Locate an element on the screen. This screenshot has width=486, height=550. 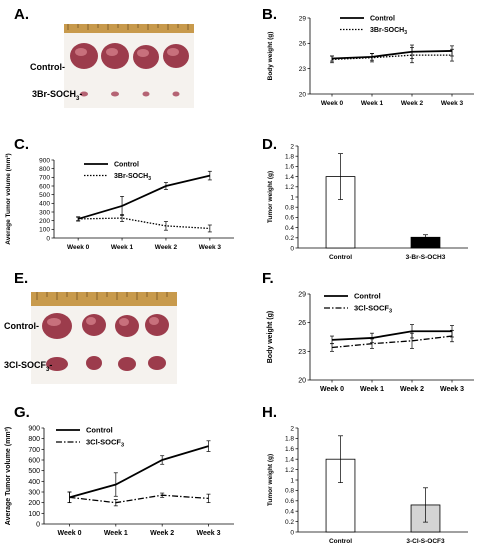
y-axis-label-b: Body weight (g) is located at coordinates (270, 56).